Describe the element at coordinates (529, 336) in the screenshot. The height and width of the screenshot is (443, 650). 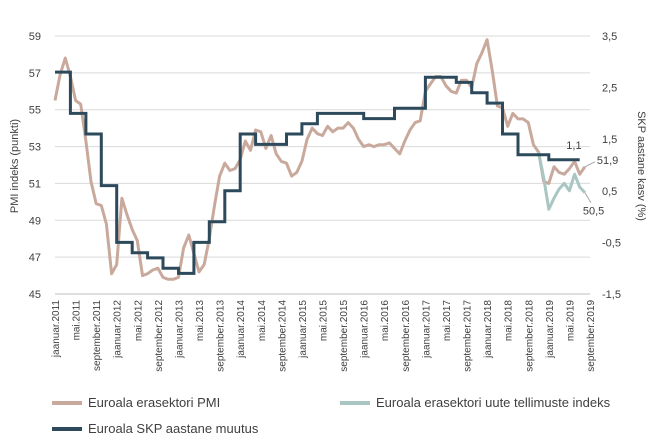
I see `x-tick-label: september.2018` at that location.